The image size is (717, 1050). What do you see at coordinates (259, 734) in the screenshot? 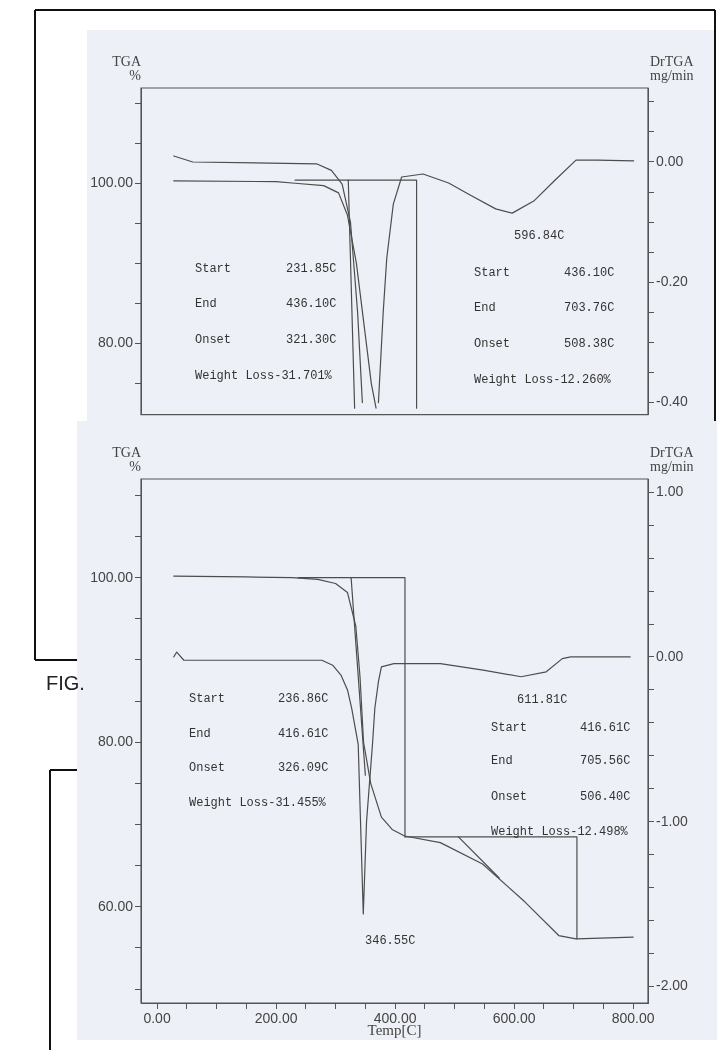
I see `text: End 416.61C` at bounding box center [259, 734].